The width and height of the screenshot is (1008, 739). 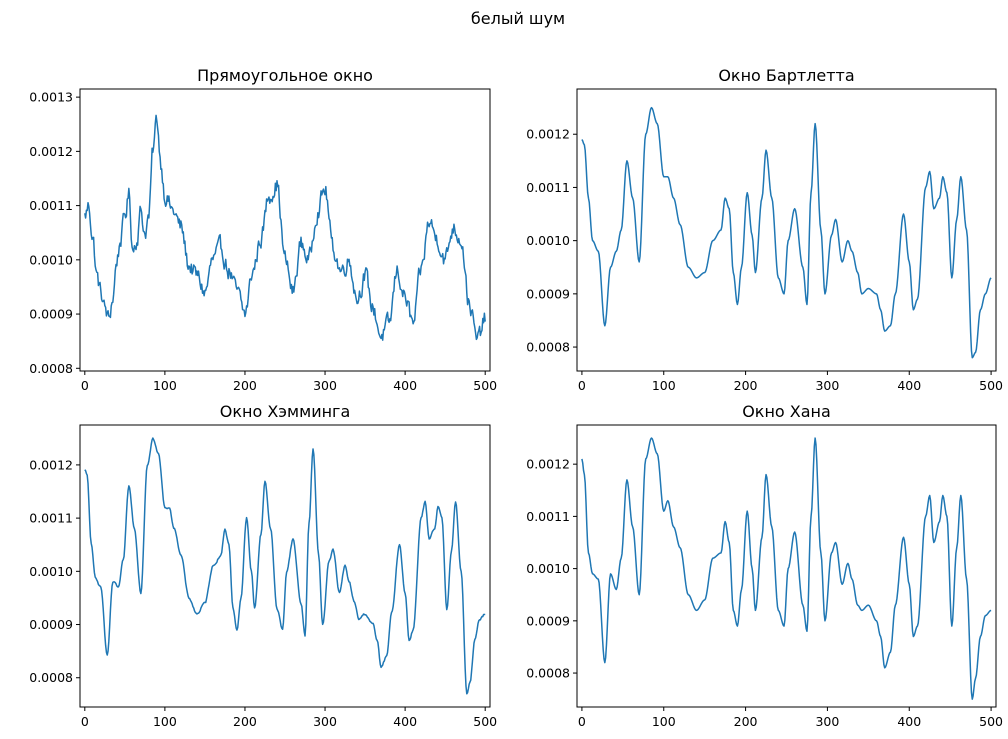 I want to click on figure-title: белый шум, so click(x=518, y=18).